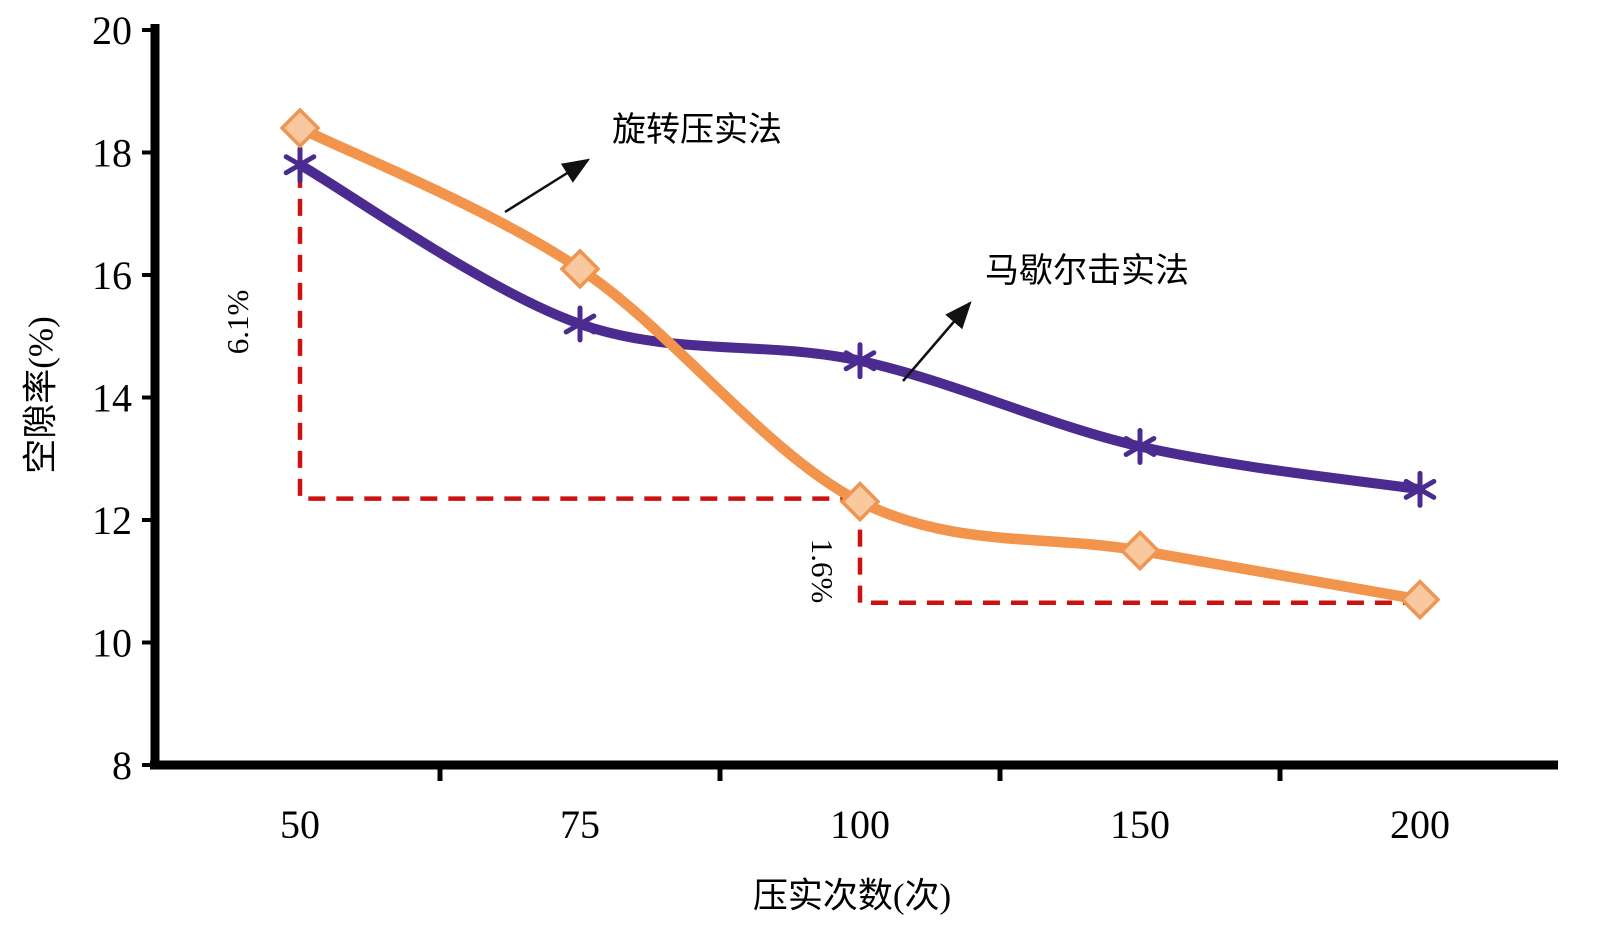 The image size is (1600, 944). Describe the element at coordinates (112, 643) in the screenshot. I see `y-tick-label: 10` at that location.